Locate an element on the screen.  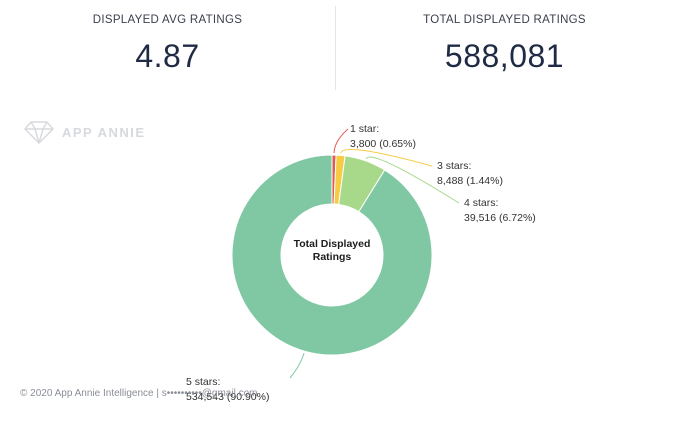
slice-label-1-star: 1 star: 3,800 (0.65%) is located at coordinates (383, 137).